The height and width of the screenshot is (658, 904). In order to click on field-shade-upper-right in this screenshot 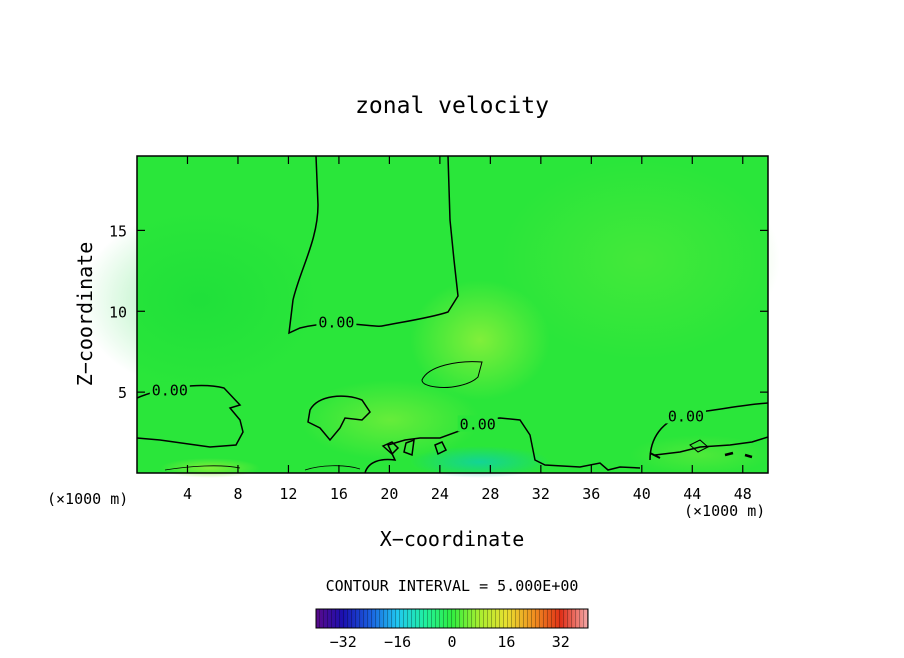, I will do `click(640, 260)`.